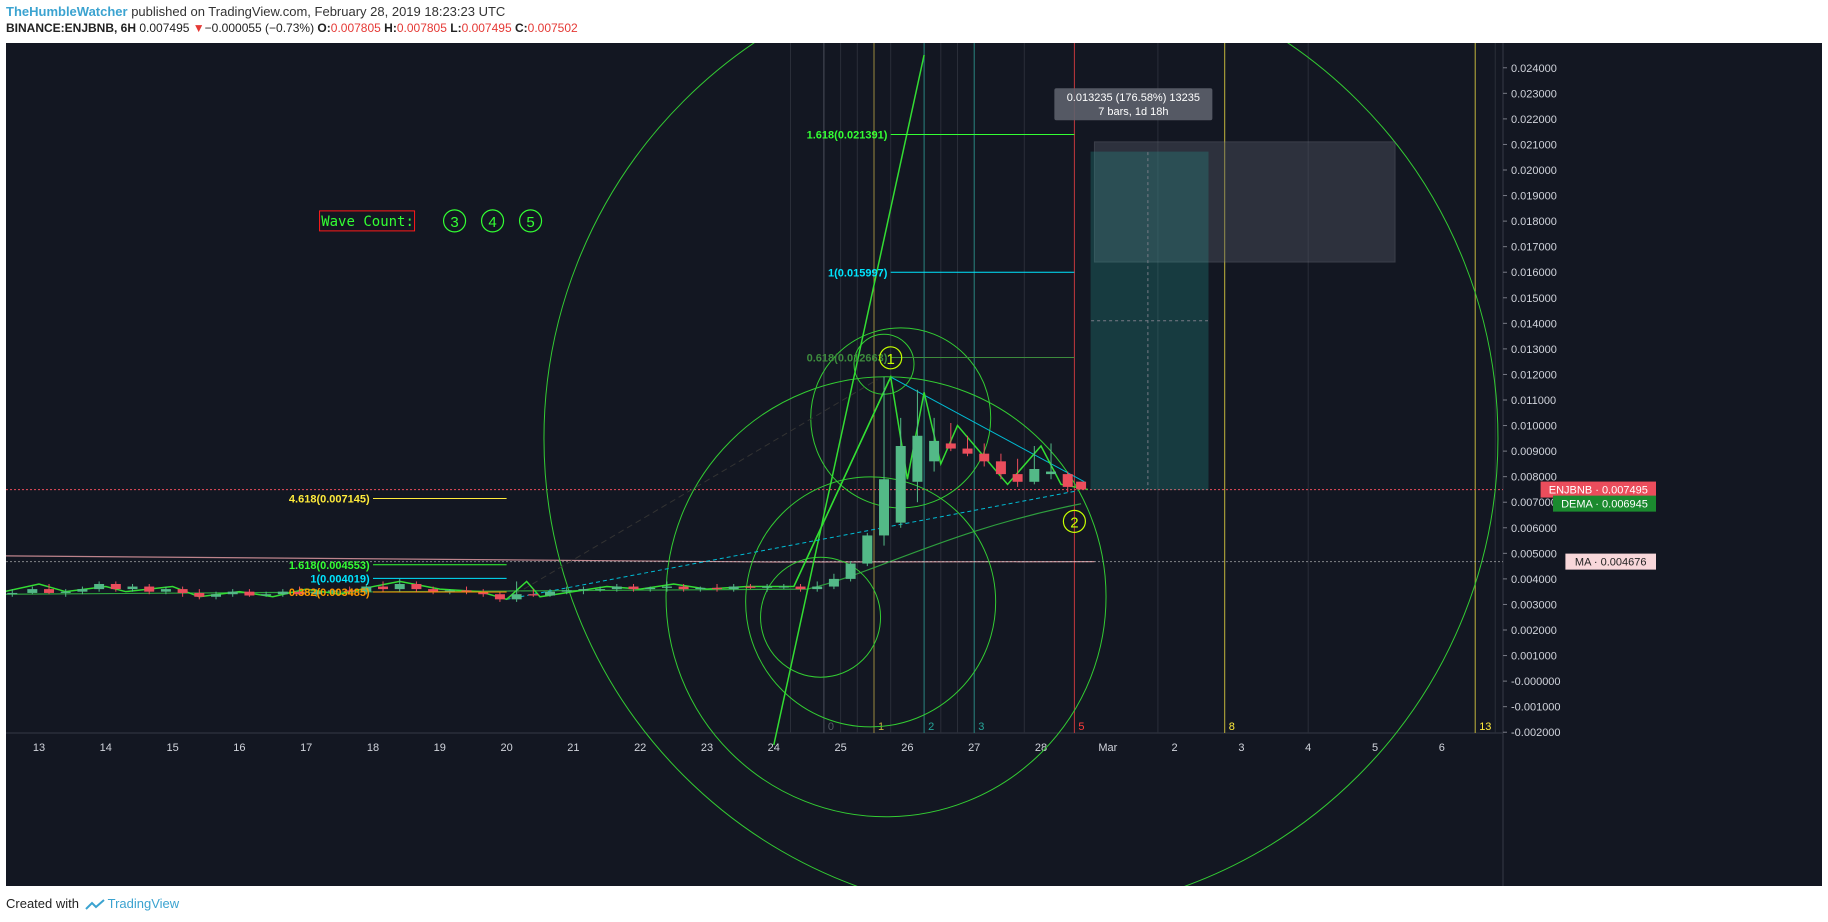 The width and height of the screenshot is (1828, 922). I want to click on y-tick-label: 0.003000, so click(1534, 605).